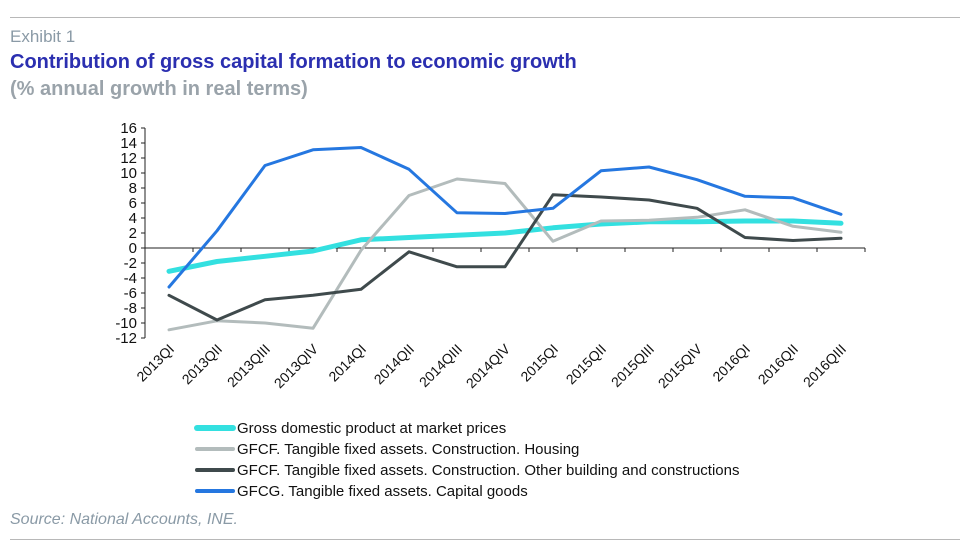 This screenshot has width=969, height=559. What do you see at coordinates (128, 173) in the screenshot?
I see `y-tick-label: 10` at bounding box center [128, 173].